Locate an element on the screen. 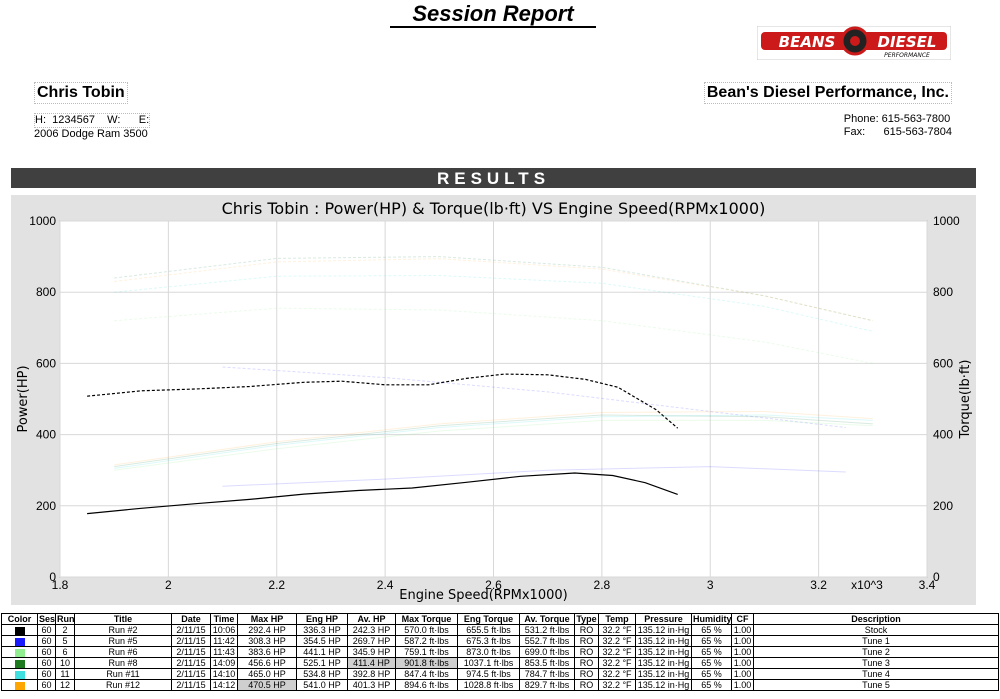 The height and width of the screenshot is (699, 1000). x-tick-label: 2 is located at coordinates (168, 585).